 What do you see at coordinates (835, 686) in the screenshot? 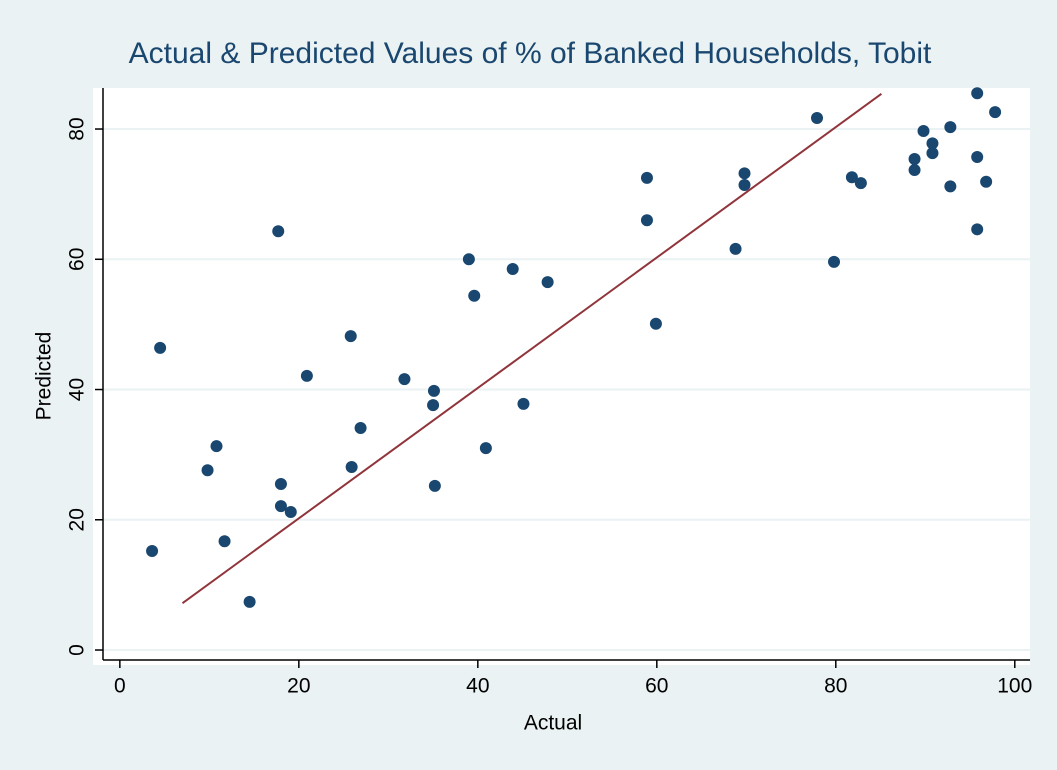
I see `x-tick-label: 80` at bounding box center [835, 686].